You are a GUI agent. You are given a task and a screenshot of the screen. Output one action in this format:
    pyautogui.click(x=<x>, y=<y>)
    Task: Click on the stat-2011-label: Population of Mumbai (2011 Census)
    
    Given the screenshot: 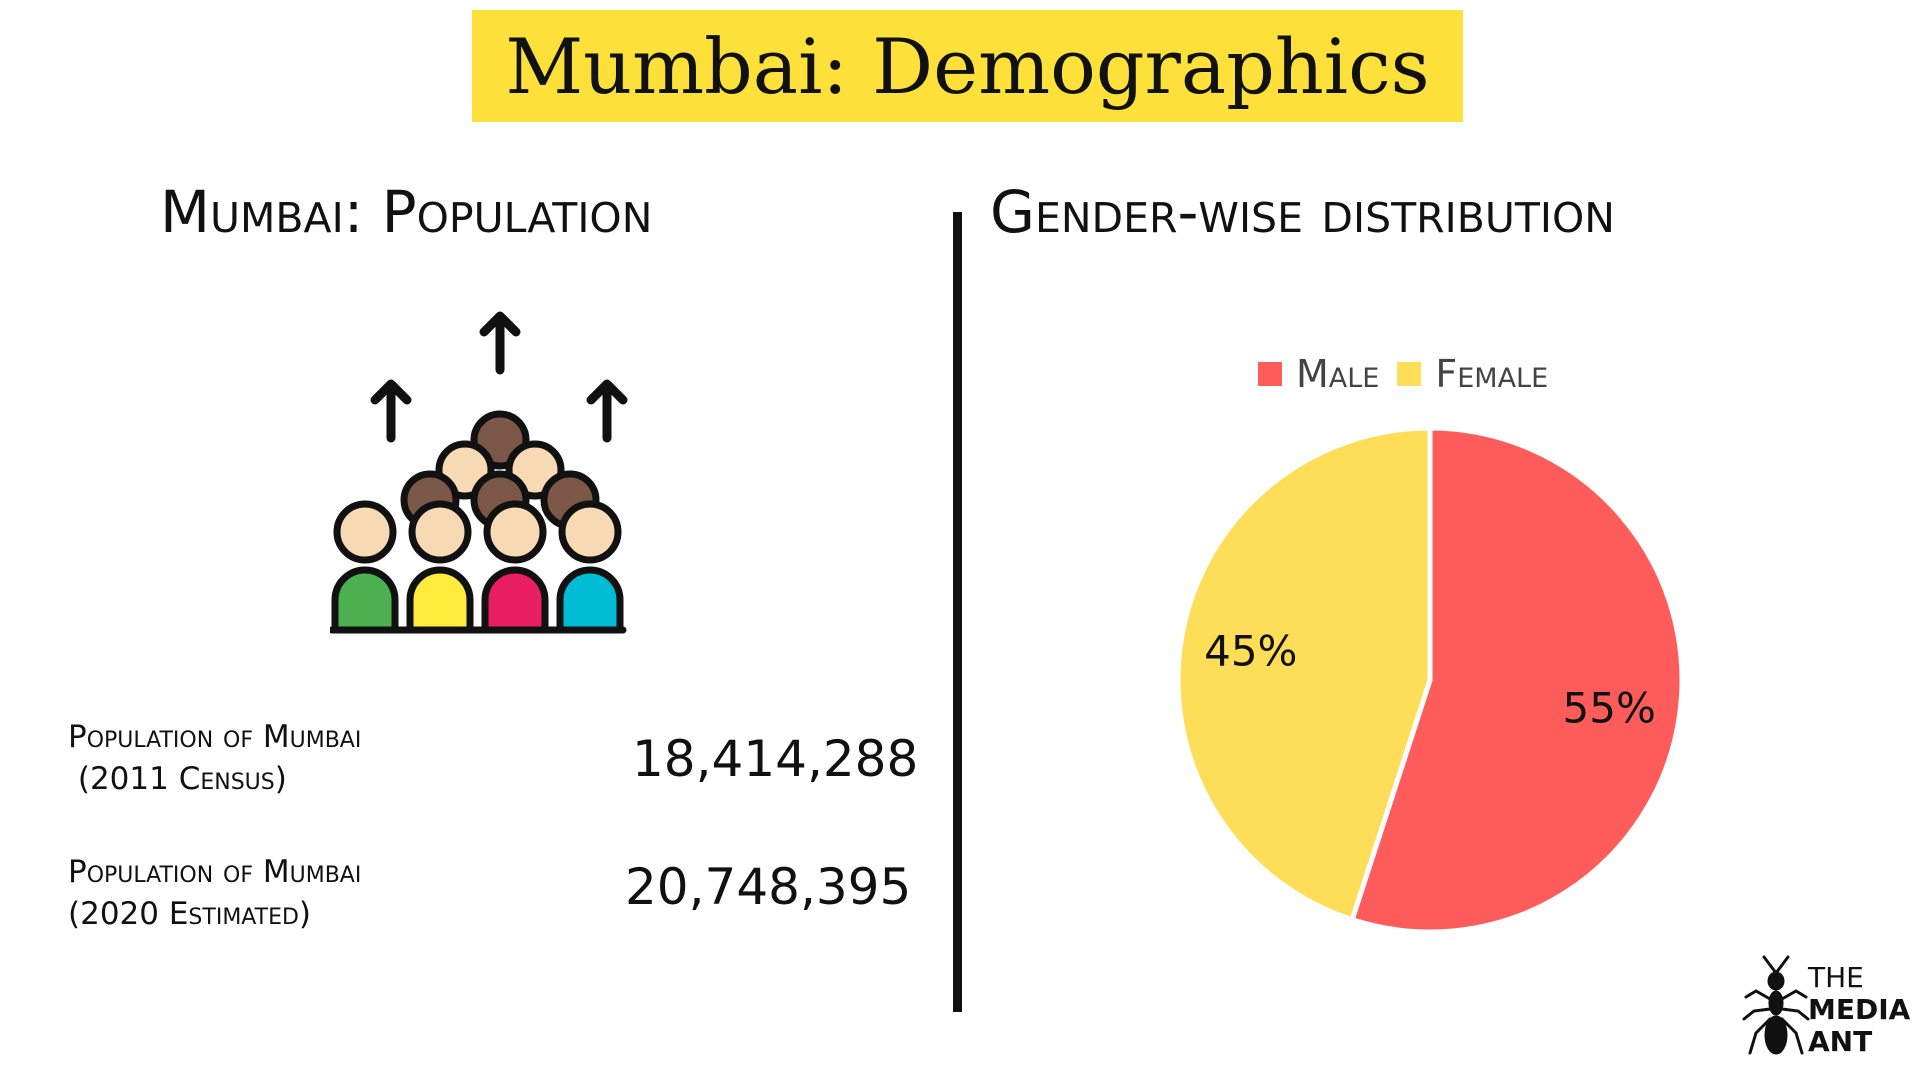 What is the action you would take?
    pyautogui.click(x=214, y=758)
    